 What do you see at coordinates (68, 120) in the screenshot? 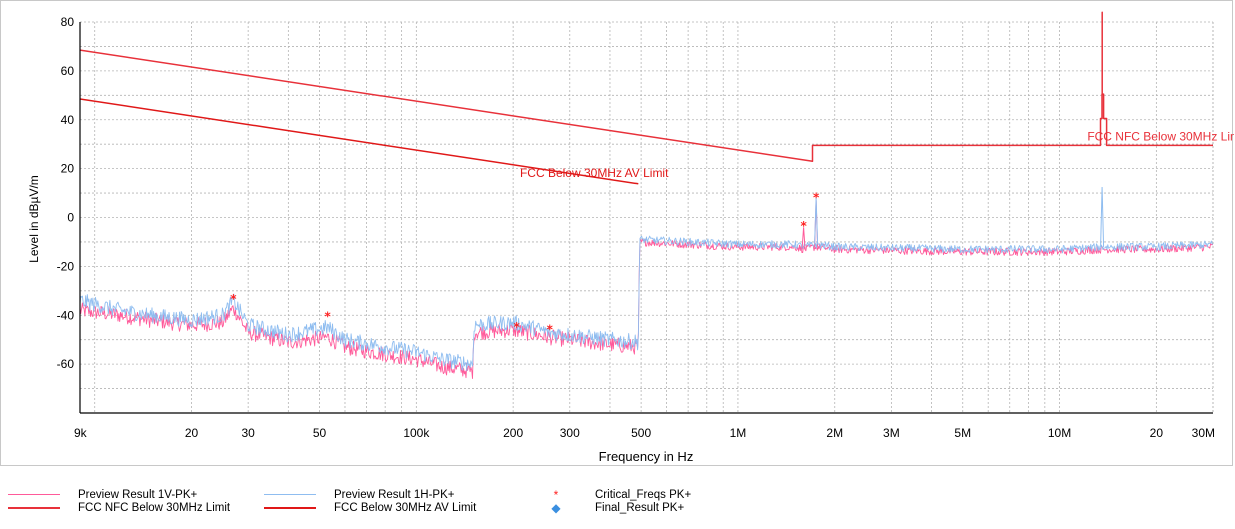
I see `y-tick-label: 40` at bounding box center [68, 120].